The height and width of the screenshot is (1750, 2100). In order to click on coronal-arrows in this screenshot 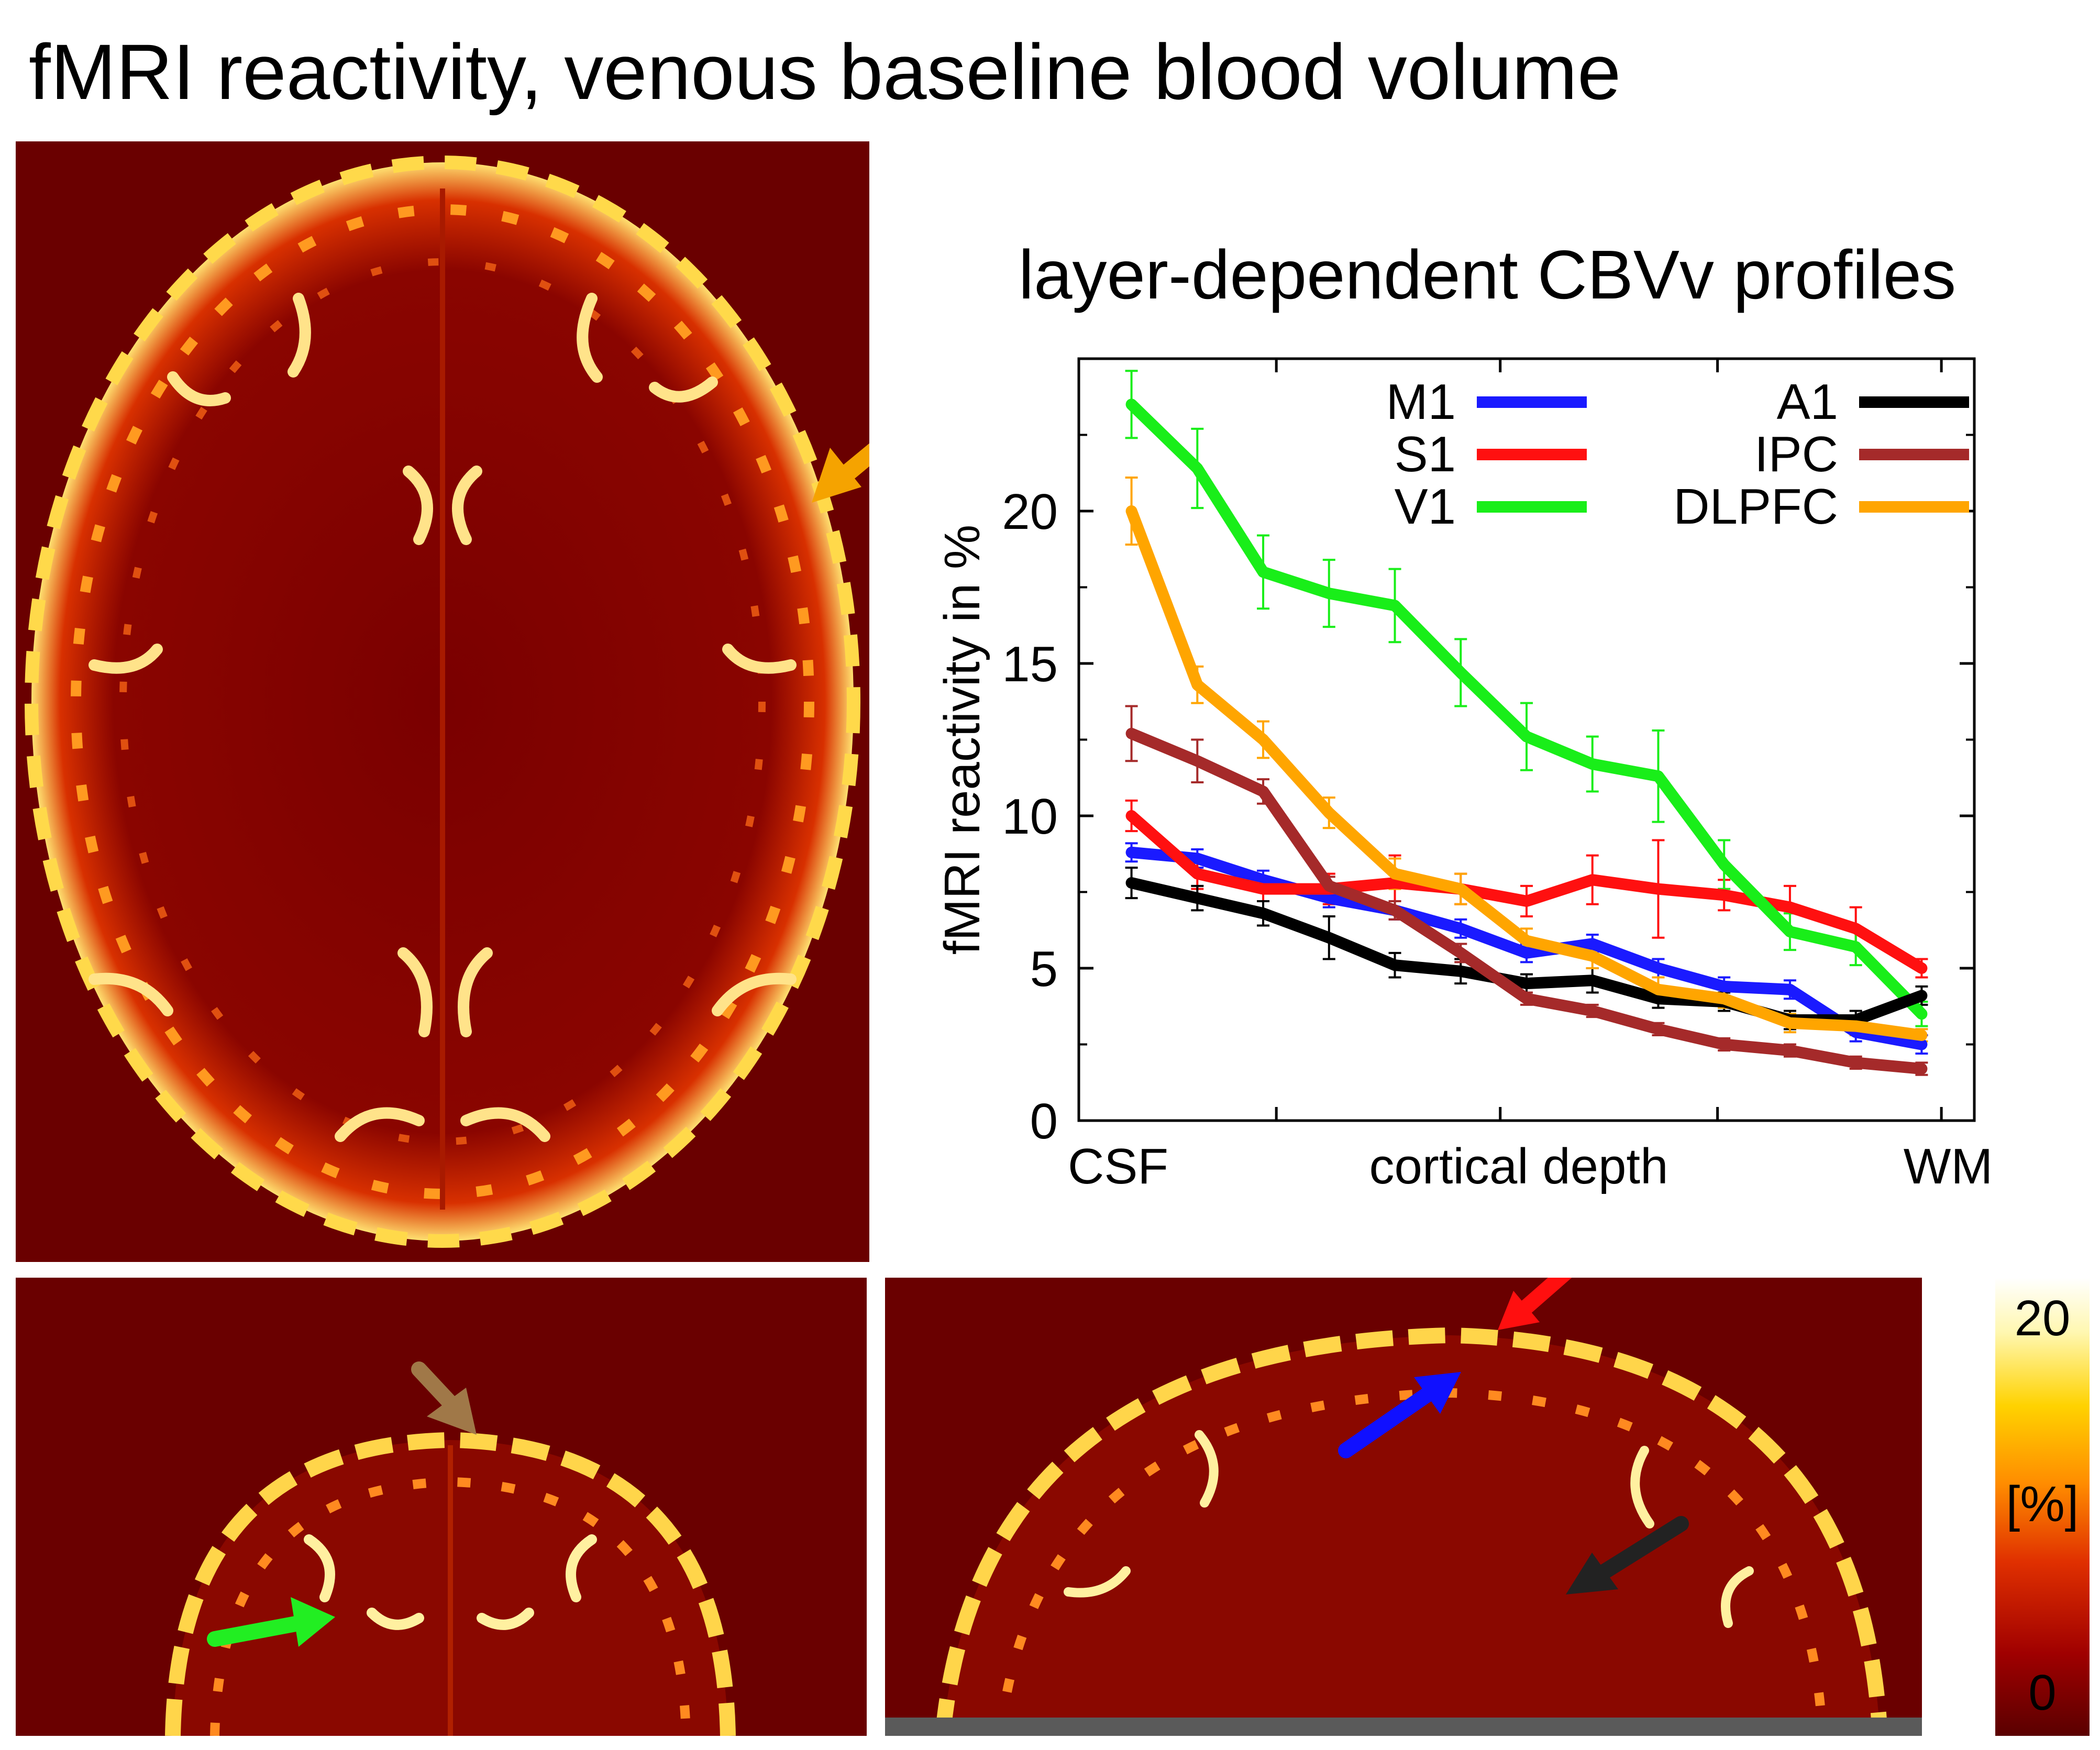, I will do `click(342, 1504)`.